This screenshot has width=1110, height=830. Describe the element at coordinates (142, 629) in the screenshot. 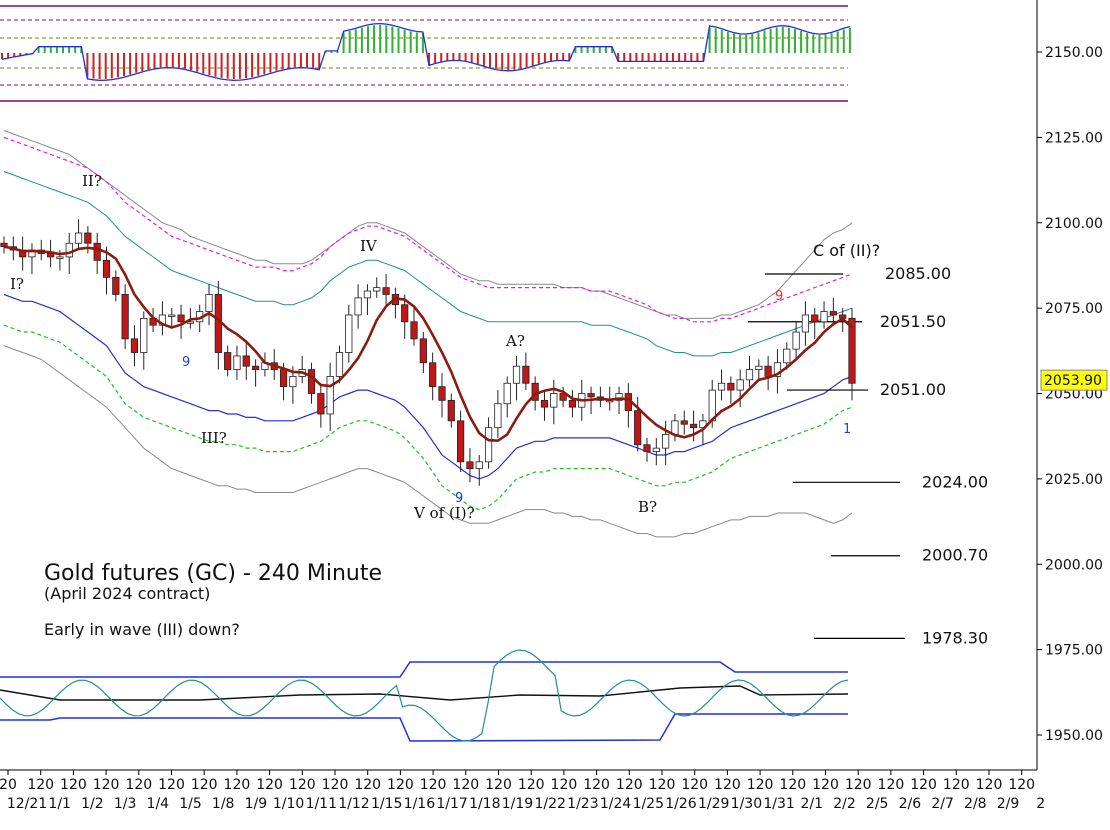

I see `chart-note: Early in wave (III) down?` at that location.